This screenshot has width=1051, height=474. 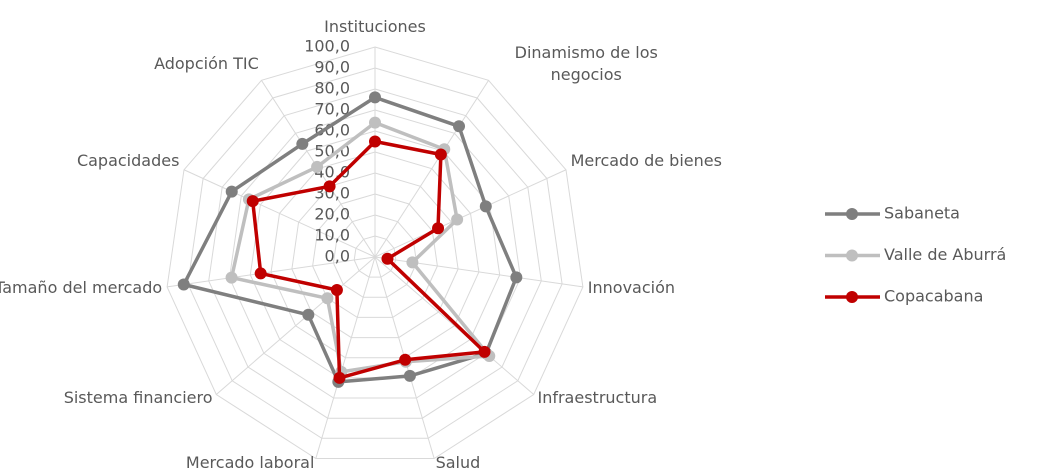 I want to click on legend-label: Copacabana, so click(x=933, y=296).